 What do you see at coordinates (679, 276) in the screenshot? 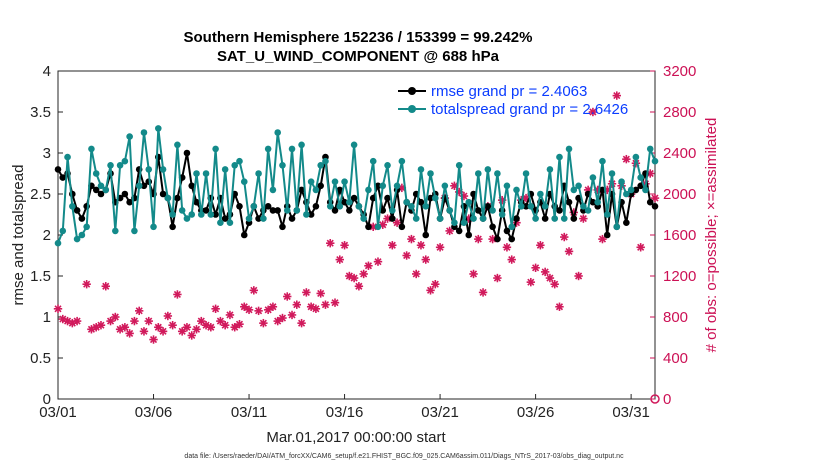
I see `y-tick-label-right: 1200` at bounding box center [679, 276].